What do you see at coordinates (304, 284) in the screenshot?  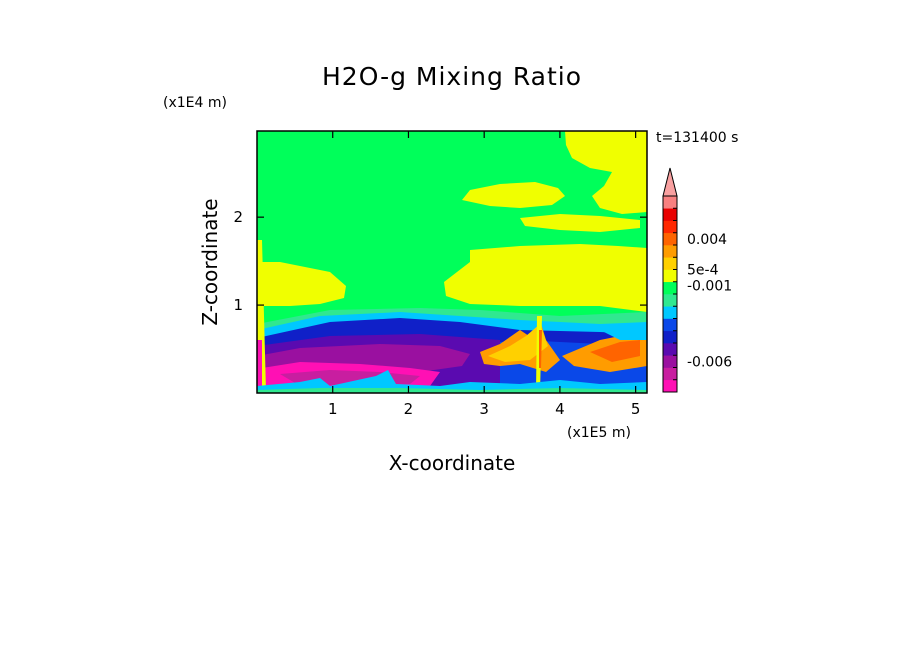 I see `cloud-band-left` at bounding box center [304, 284].